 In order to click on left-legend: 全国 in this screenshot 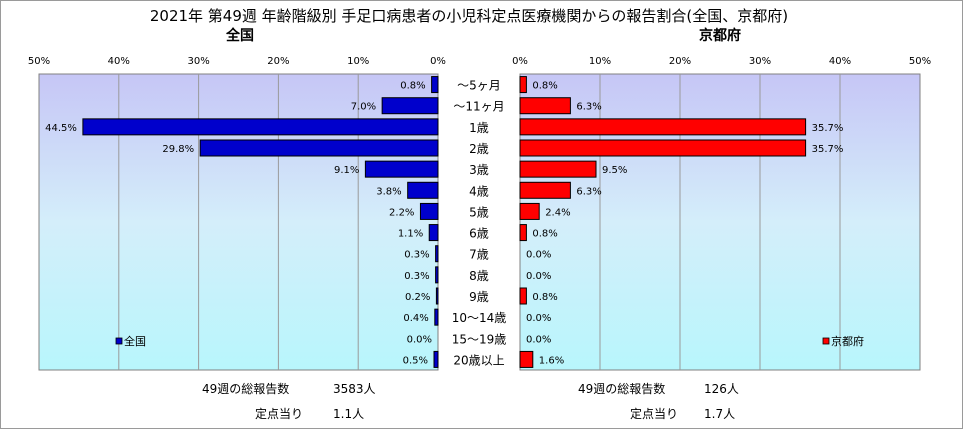, I will do `click(130, 341)`.